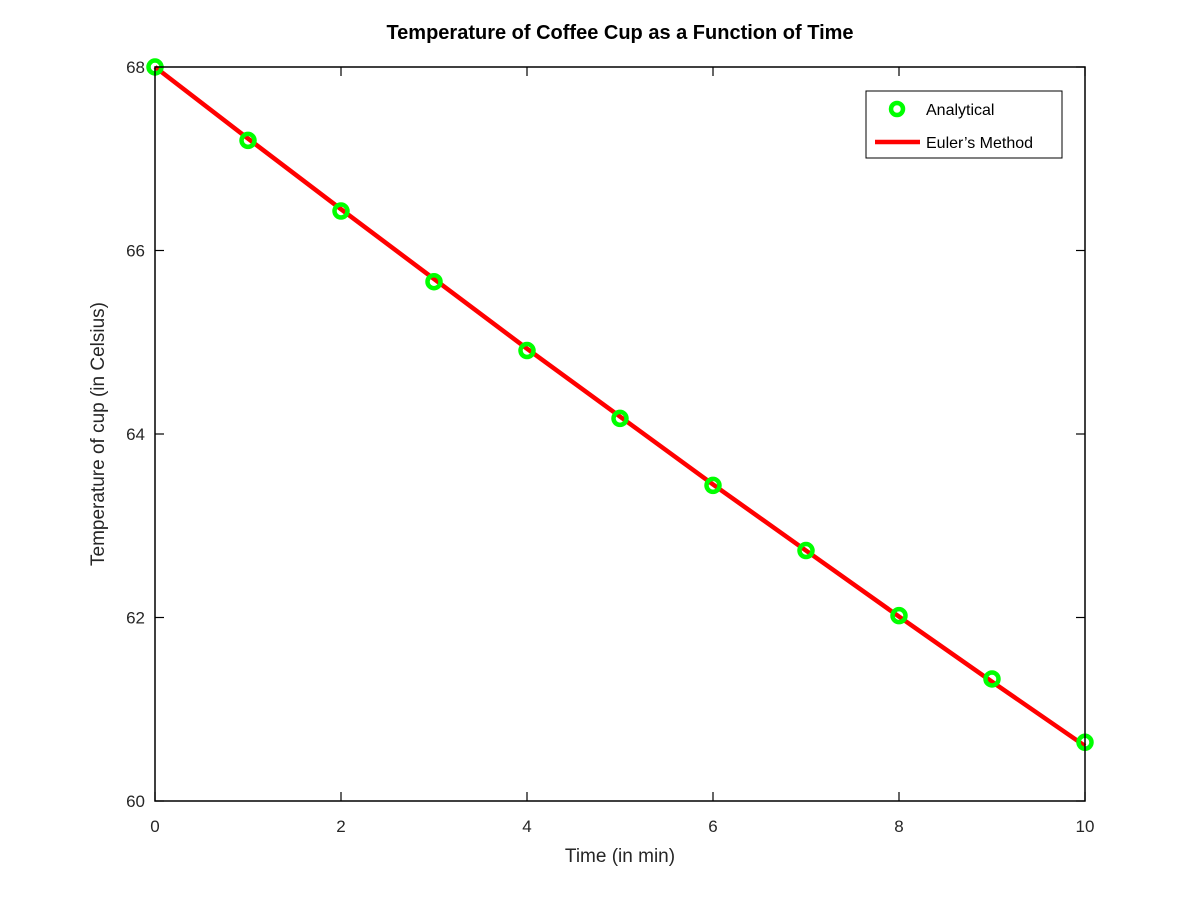 The image size is (1200, 900). I want to click on legend-marker-analytical, so click(897, 109).